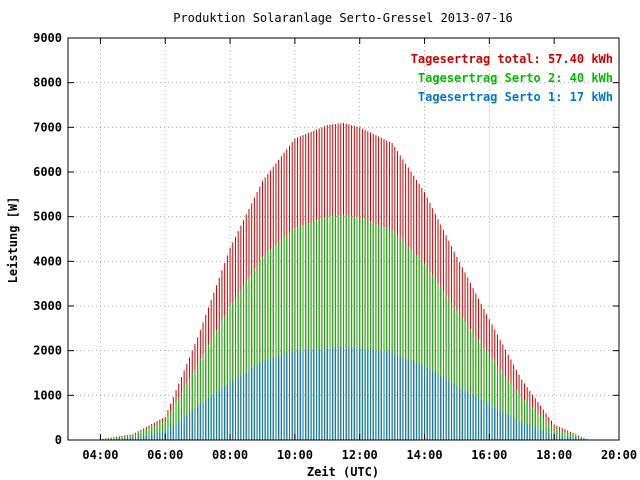  What do you see at coordinates (47, 395) in the screenshot?
I see `y-tick-label: 1000` at bounding box center [47, 395].